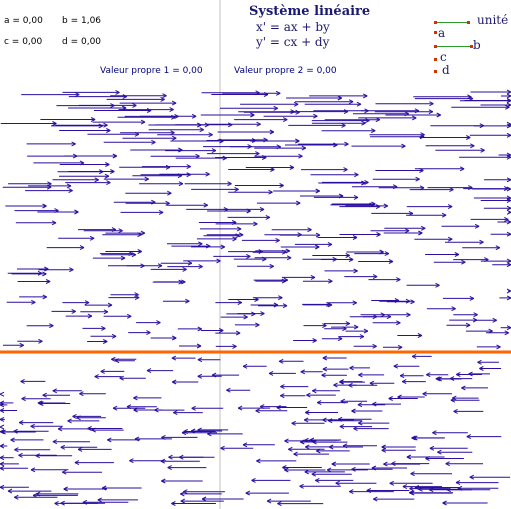 The height and width of the screenshot is (509, 511). Describe the element at coordinates (435, 32) in the screenshot. I see `a-handle` at that location.